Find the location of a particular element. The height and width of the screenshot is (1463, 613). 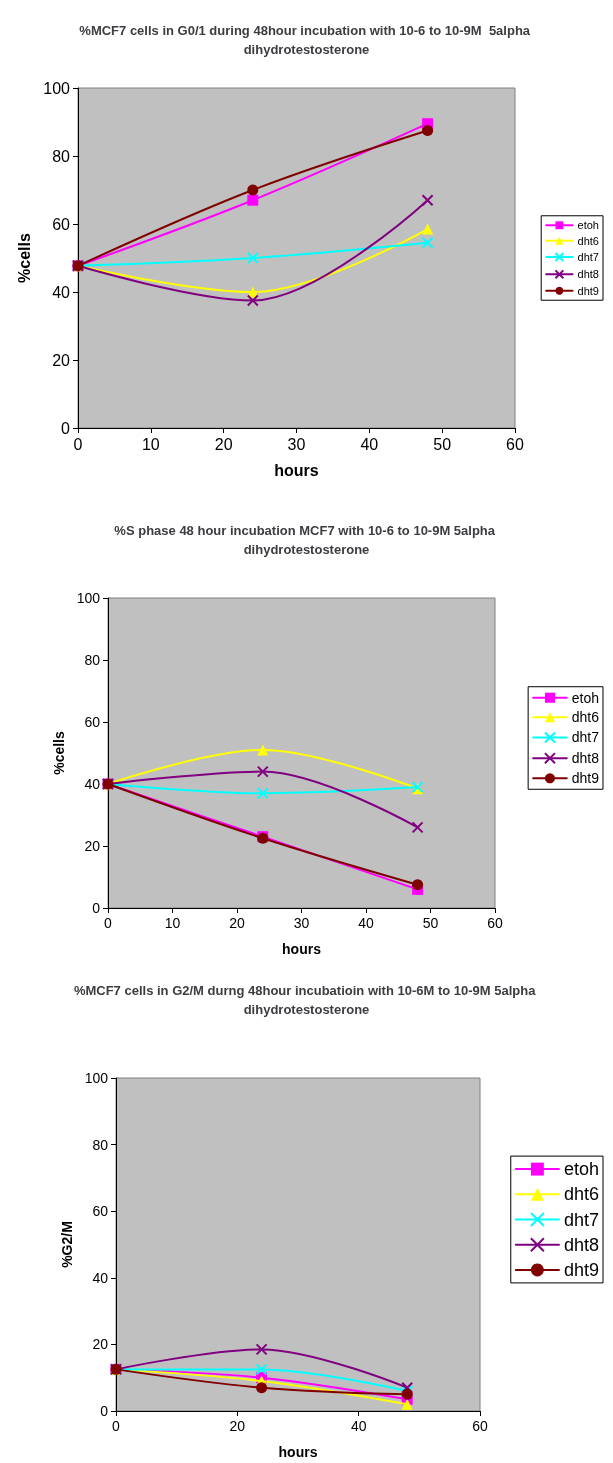

y-axis-title: %G2/M is located at coordinates (66, 1244).